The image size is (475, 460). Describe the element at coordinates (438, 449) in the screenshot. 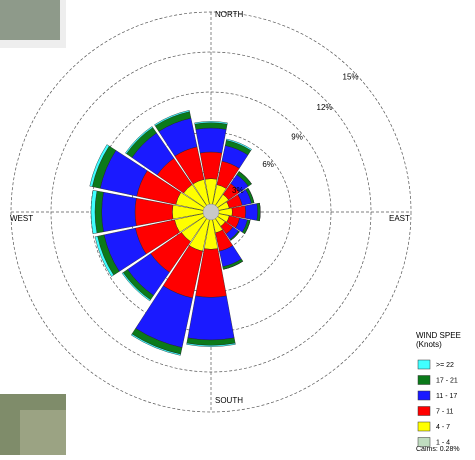

I see `calms-label: Calms: 0.28%` at that location.